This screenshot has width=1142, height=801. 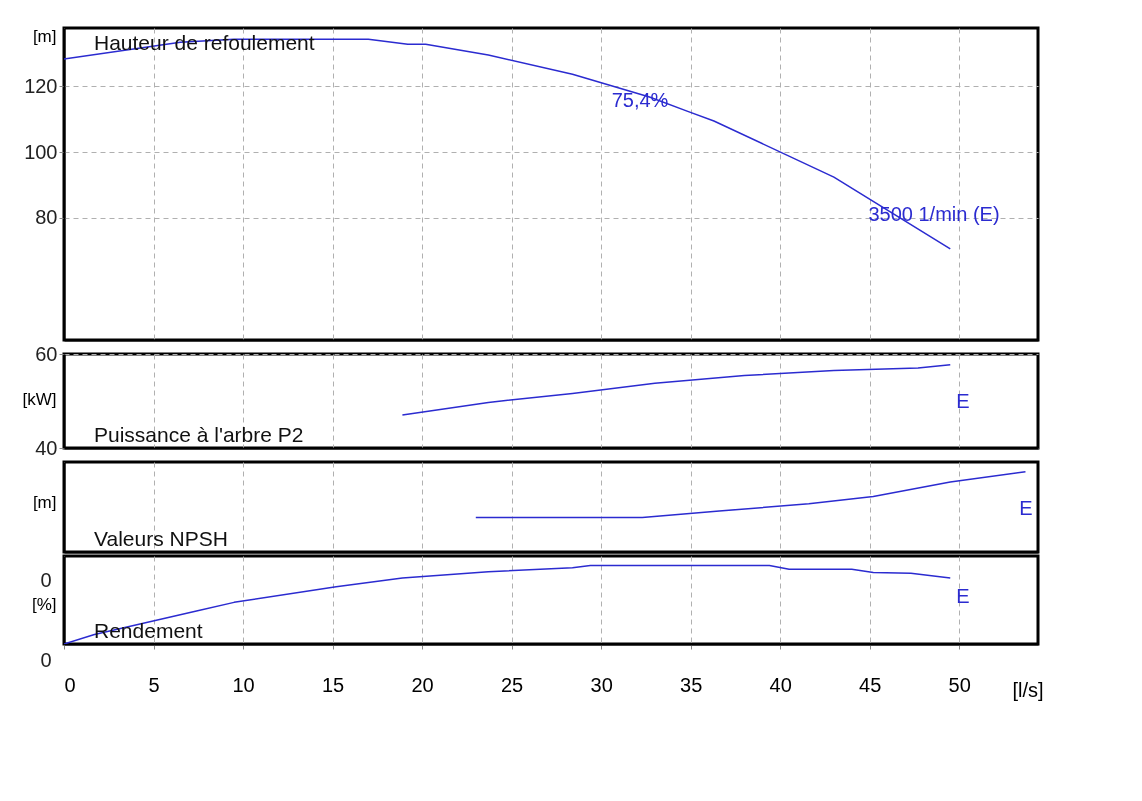 I want to click on x-tick-label: 25, so click(x=512, y=684).